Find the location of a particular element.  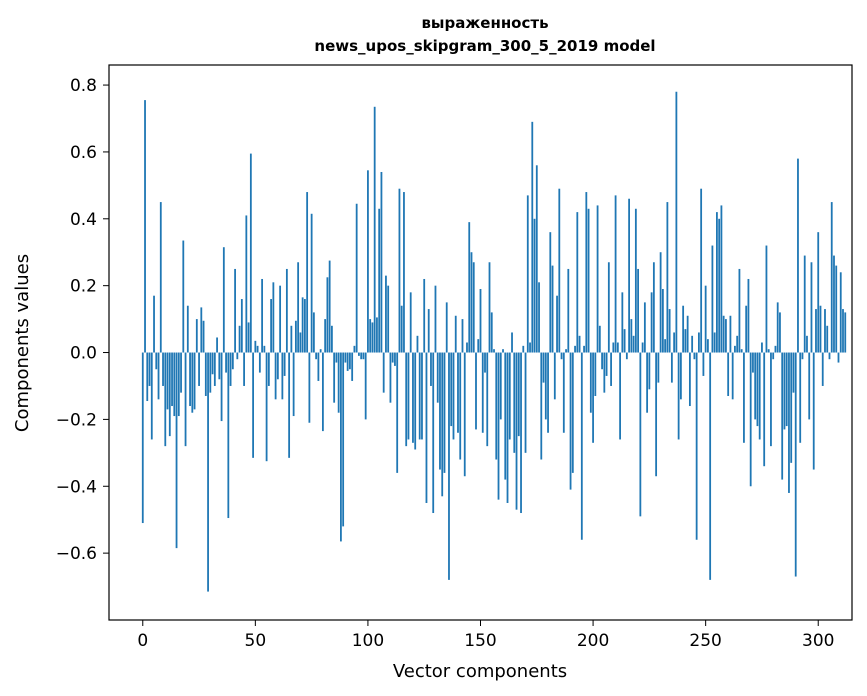

y-tick-label: 0.4 is located at coordinates (83, 220).